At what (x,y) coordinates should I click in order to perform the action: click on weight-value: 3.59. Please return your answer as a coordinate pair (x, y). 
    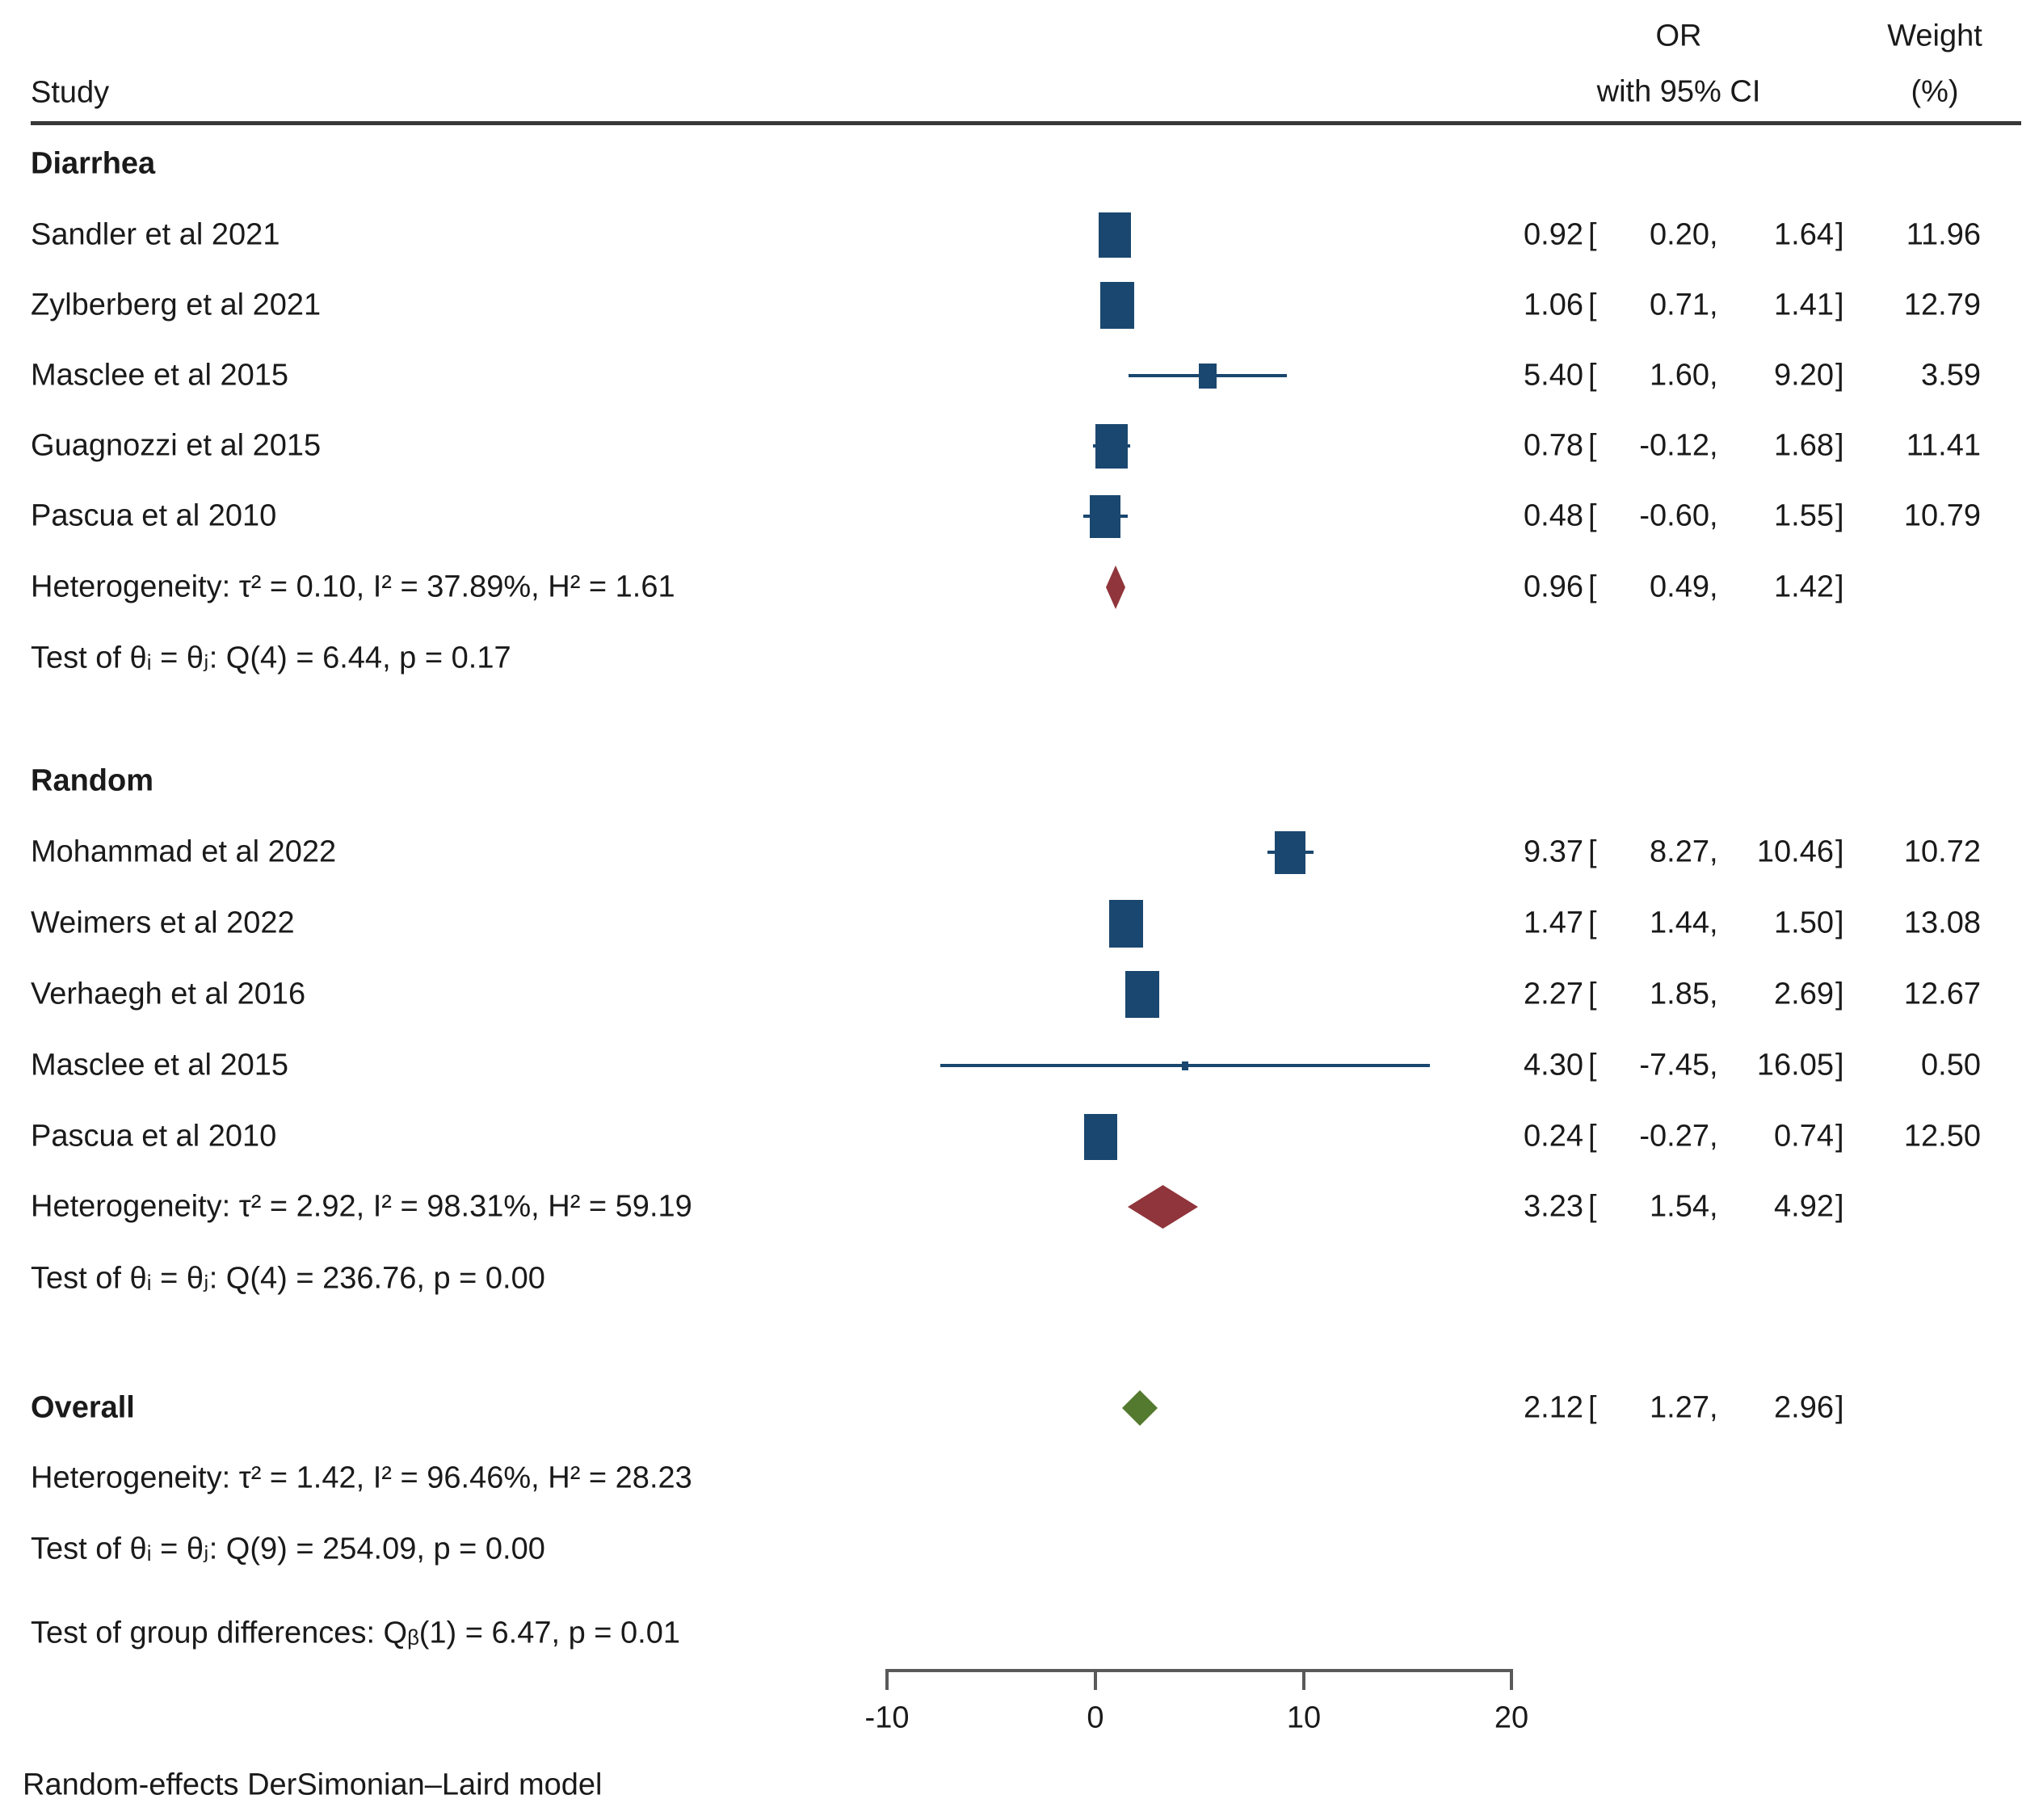
    Looking at the image, I should click on (1951, 375).